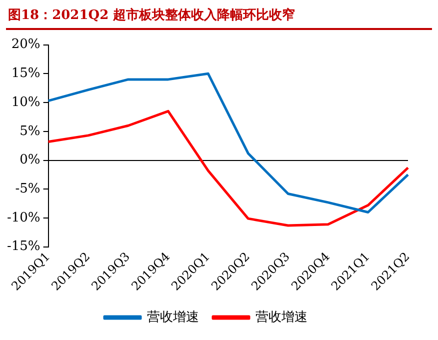 This screenshot has height=340, width=438. Describe the element at coordinates (27, 189) in the screenshot. I see `y-tick-label: -5%` at that location.